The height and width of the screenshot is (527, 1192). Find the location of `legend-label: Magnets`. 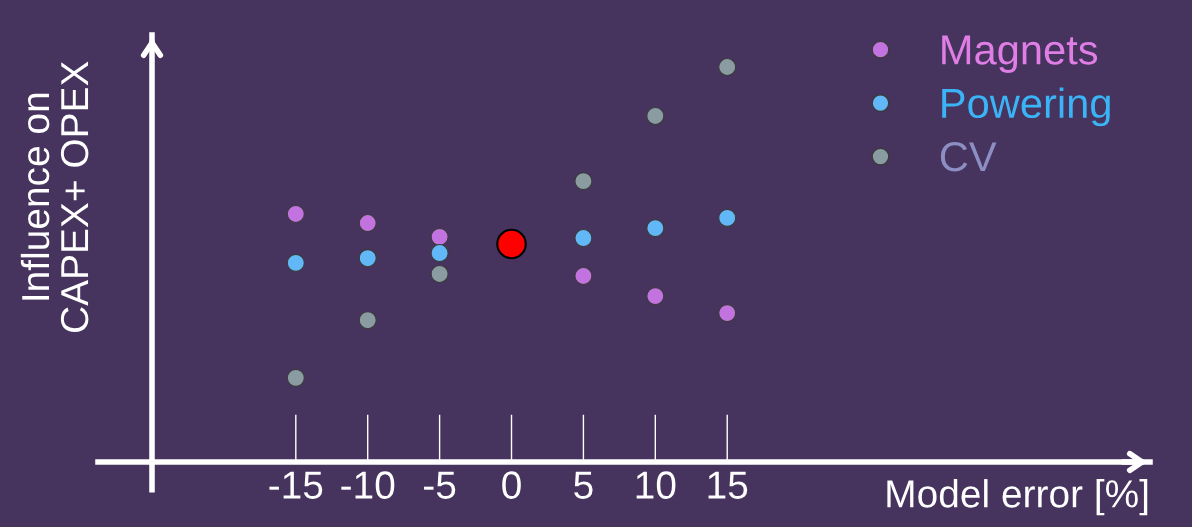

legend-label: Magnets is located at coordinates (1020, 54).